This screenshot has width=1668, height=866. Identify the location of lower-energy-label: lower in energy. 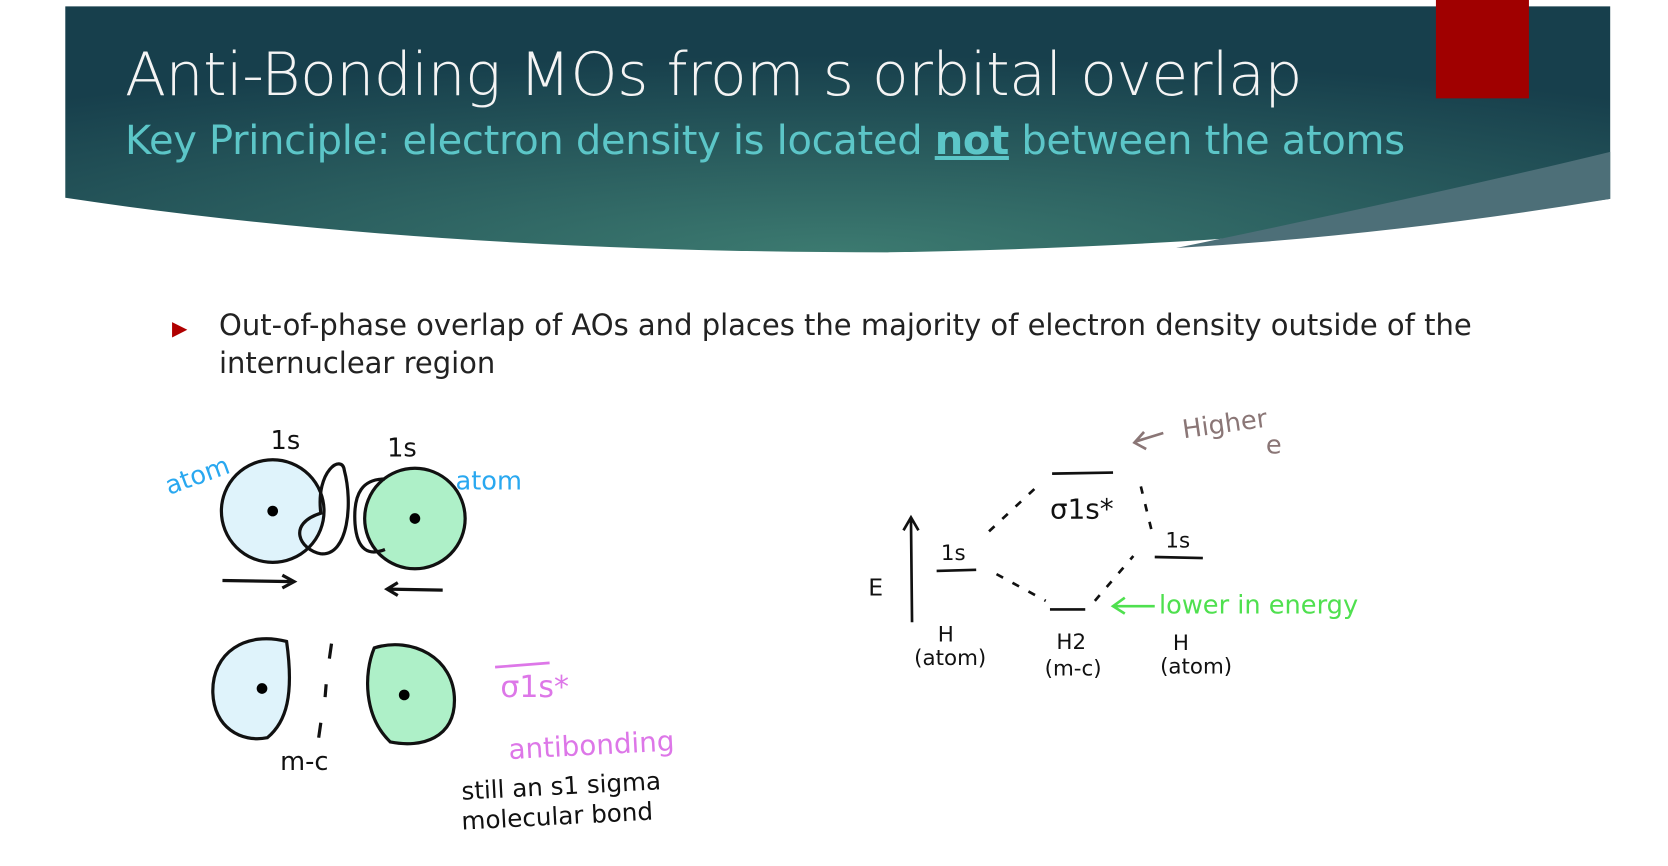
(1258, 606).